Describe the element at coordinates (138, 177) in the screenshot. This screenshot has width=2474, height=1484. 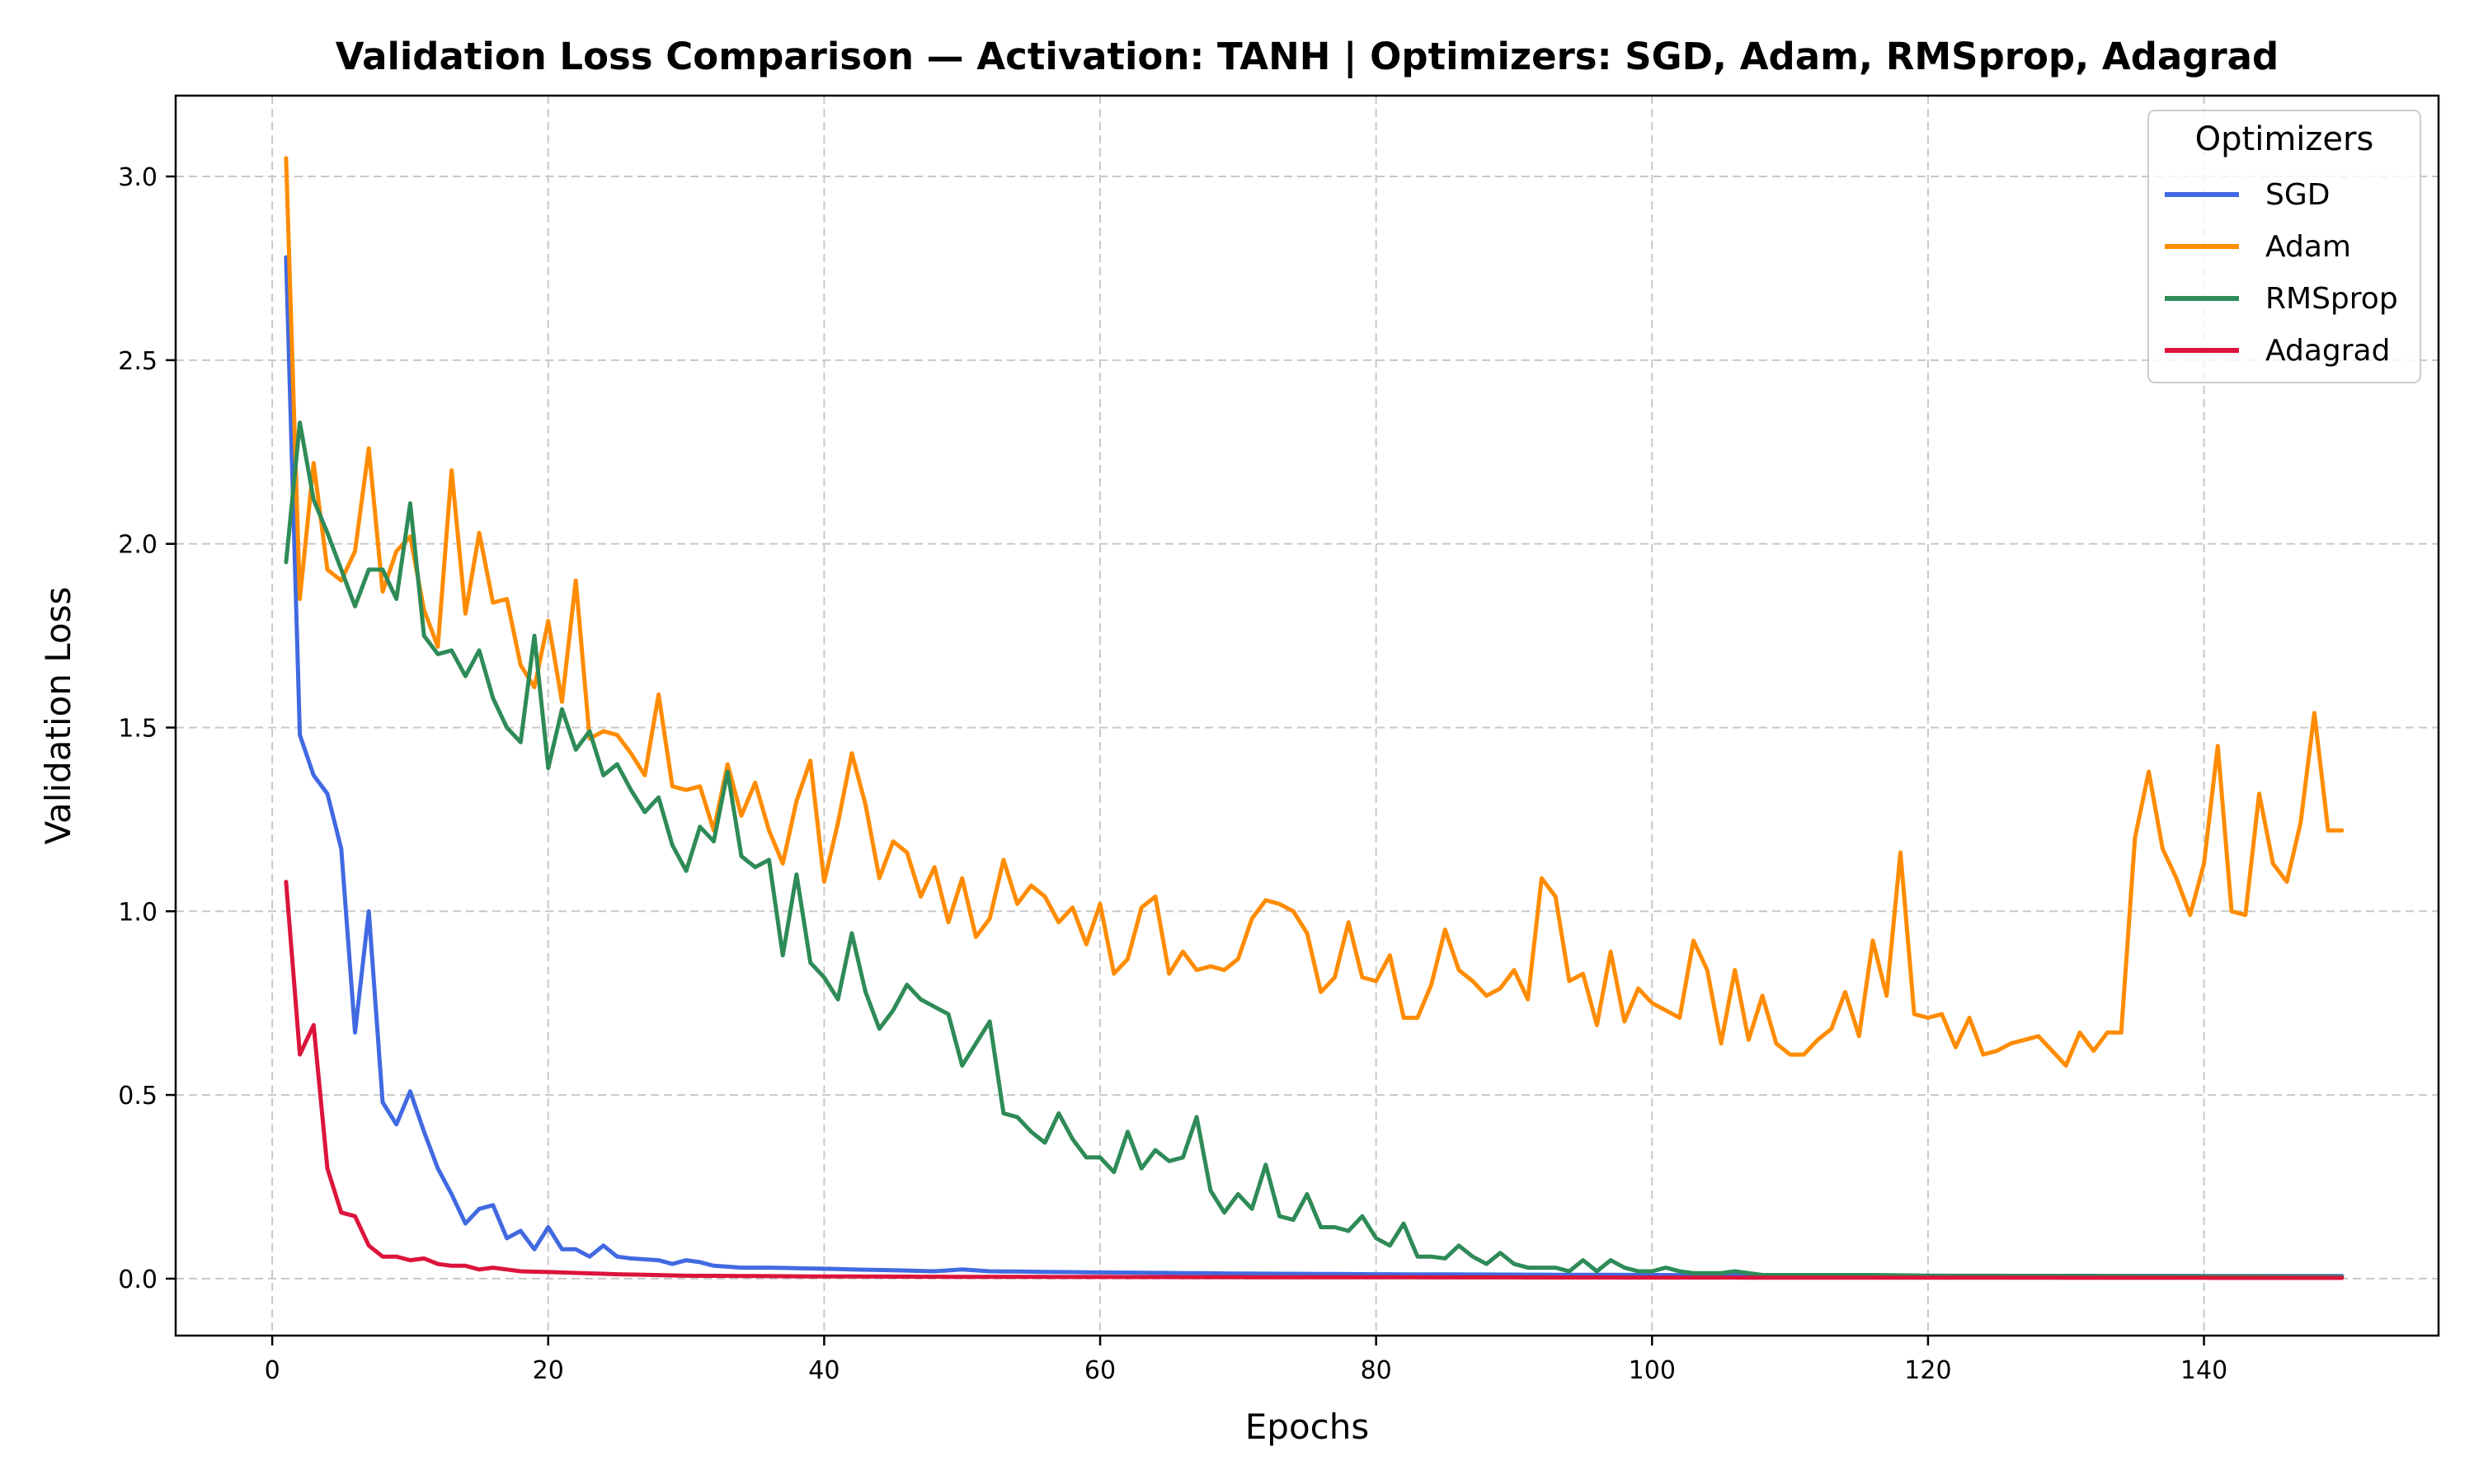
I see `y-tick-label: 3.0` at that location.